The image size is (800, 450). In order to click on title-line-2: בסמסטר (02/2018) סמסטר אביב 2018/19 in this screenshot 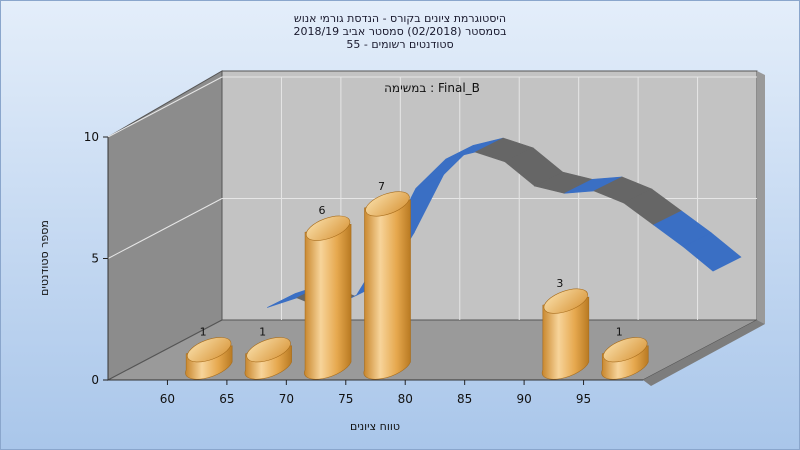, I will do `click(399, 31)`.